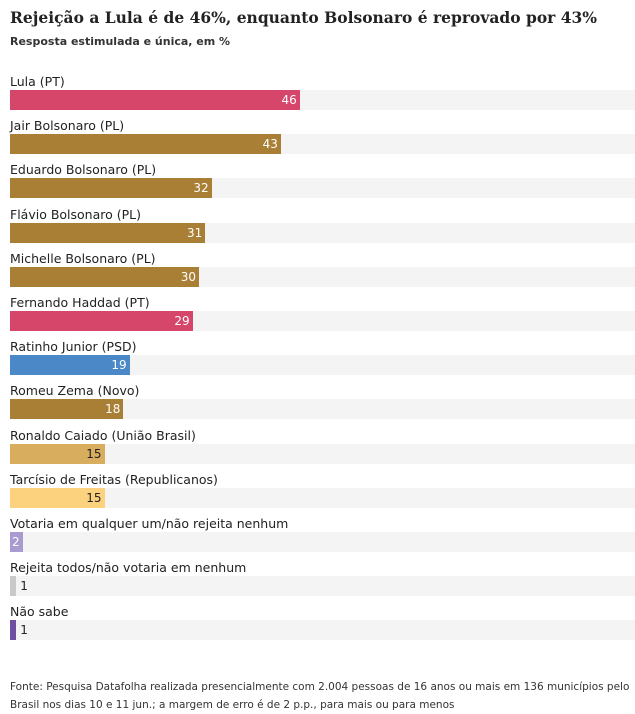 This screenshot has height=714, width=635. I want to click on bar-row: Michelle Bolsonaro (PL) 30, so click(322, 273).